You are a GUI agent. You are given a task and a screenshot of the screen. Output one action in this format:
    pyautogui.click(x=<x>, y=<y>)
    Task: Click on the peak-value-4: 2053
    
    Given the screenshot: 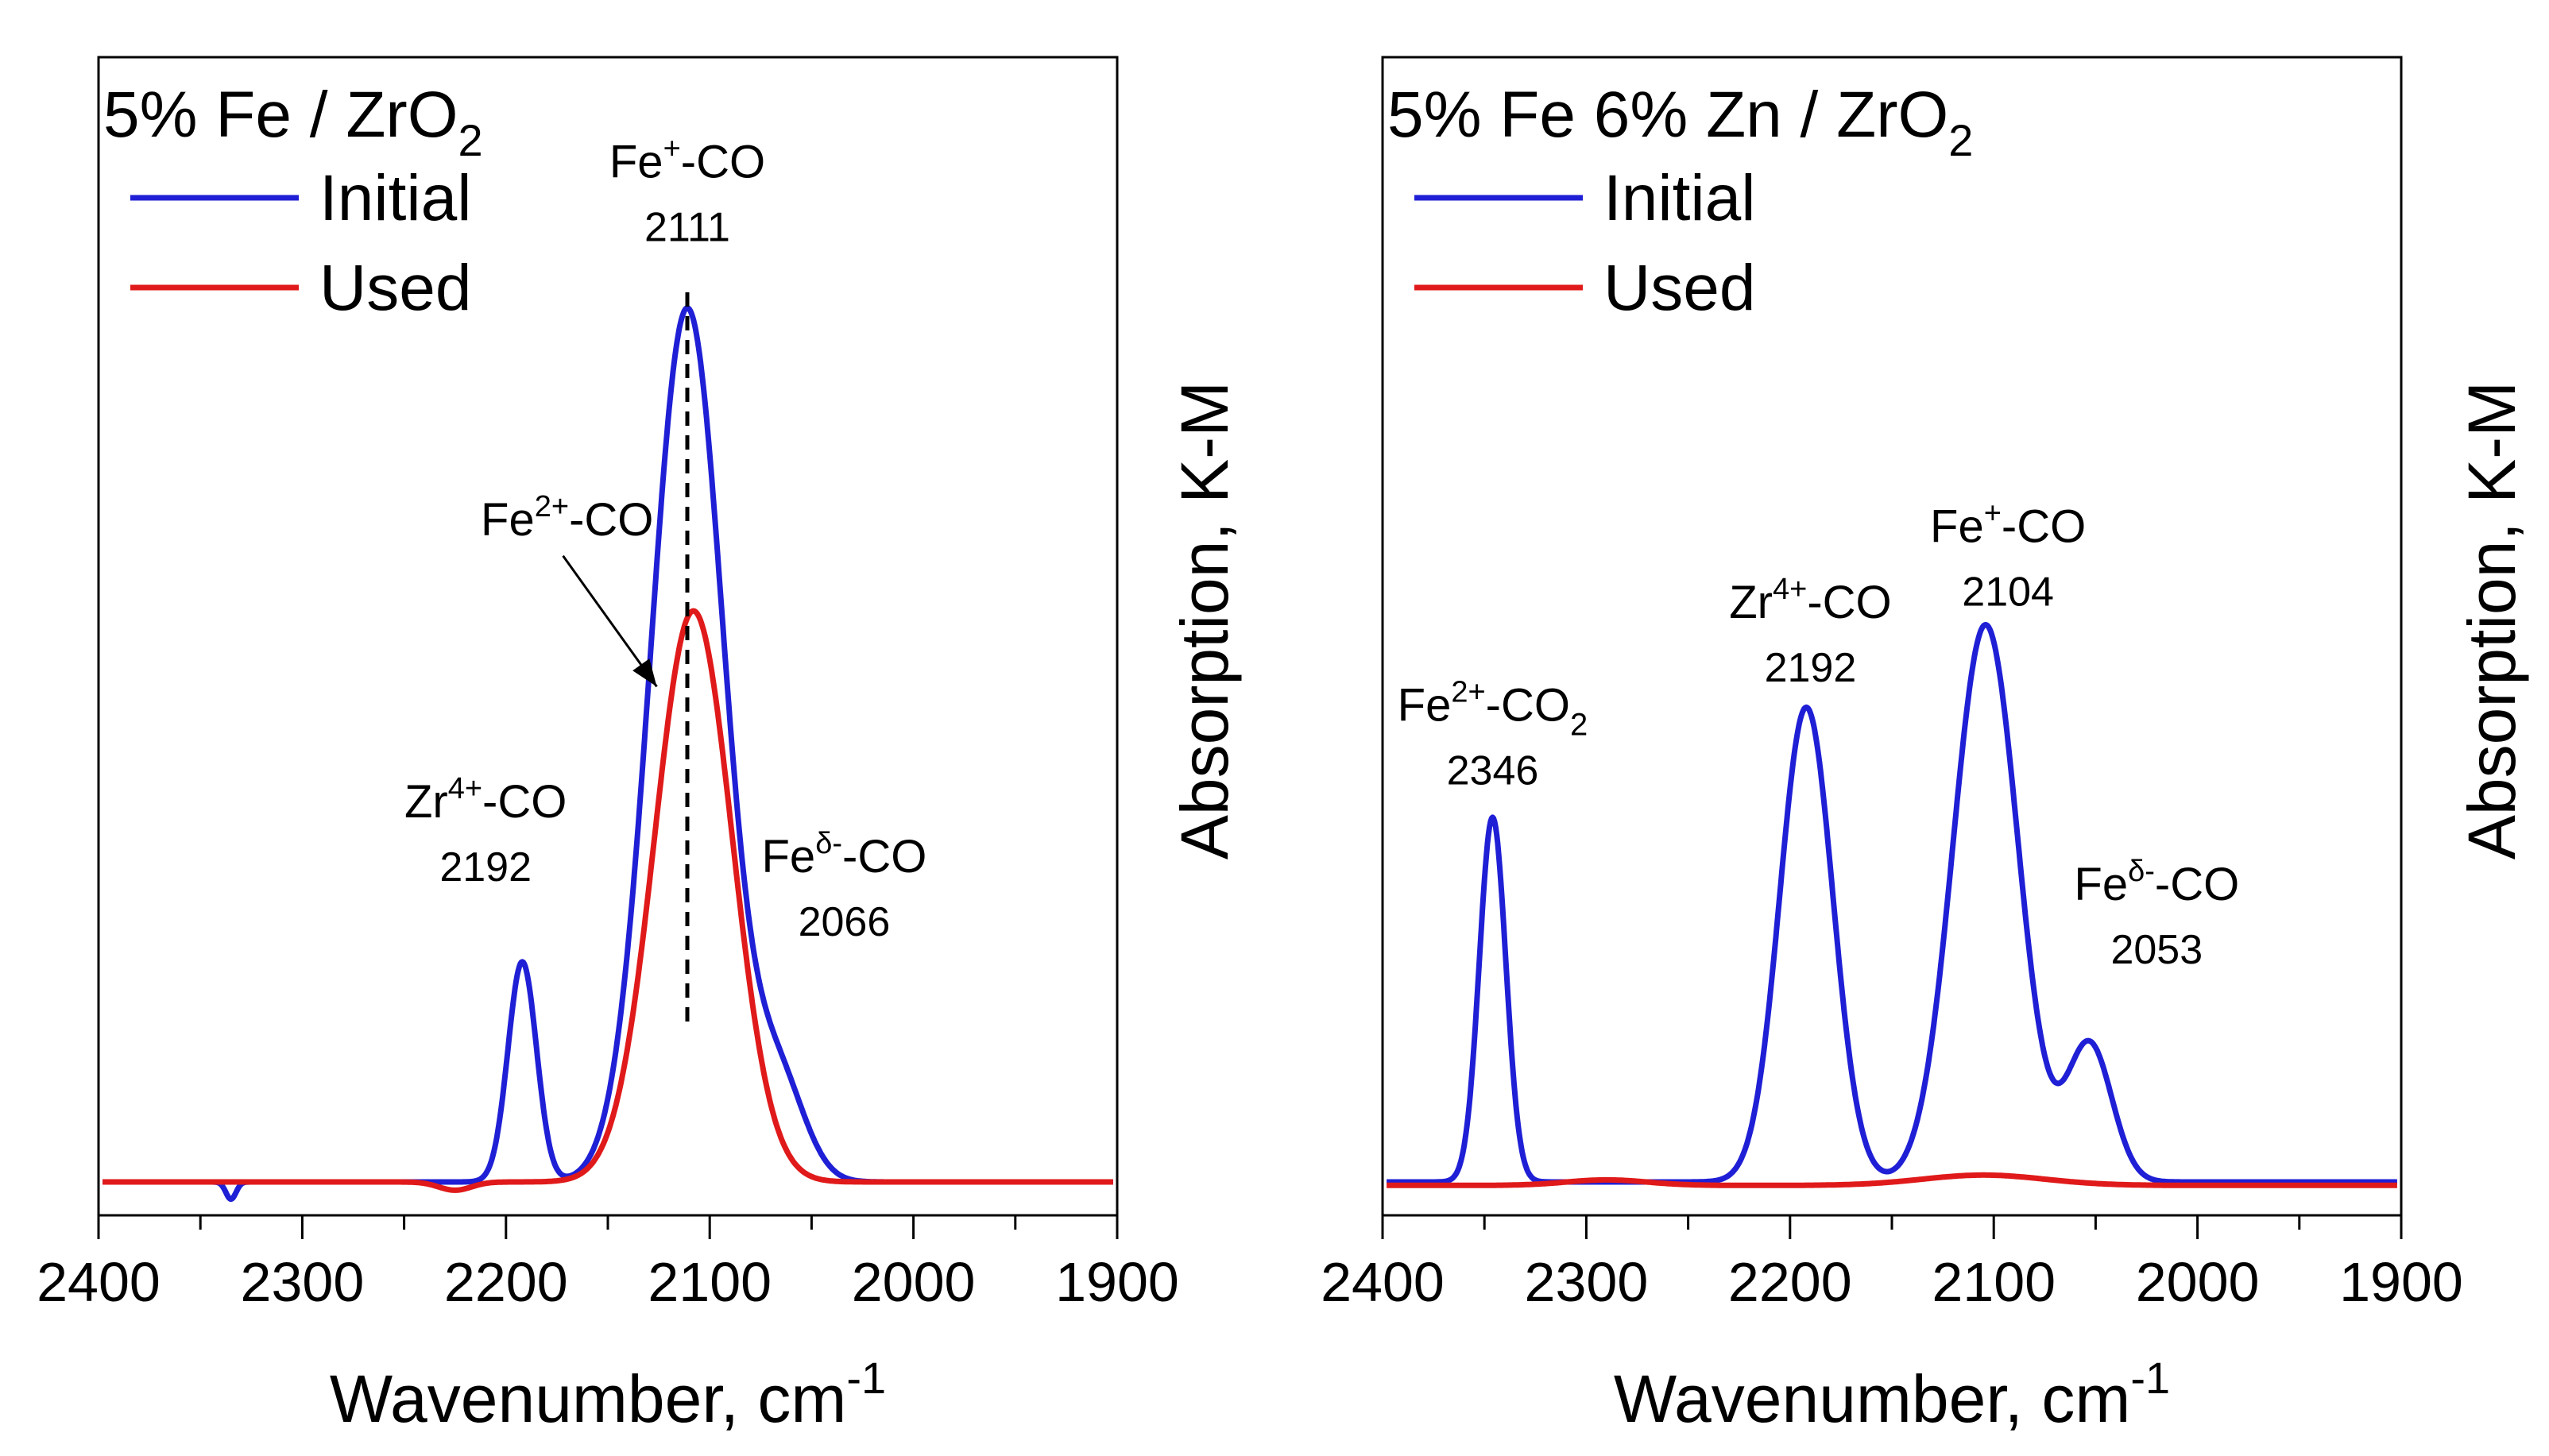 What is the action you would take?
    pyautogui.click(x=2156, y=950)
    